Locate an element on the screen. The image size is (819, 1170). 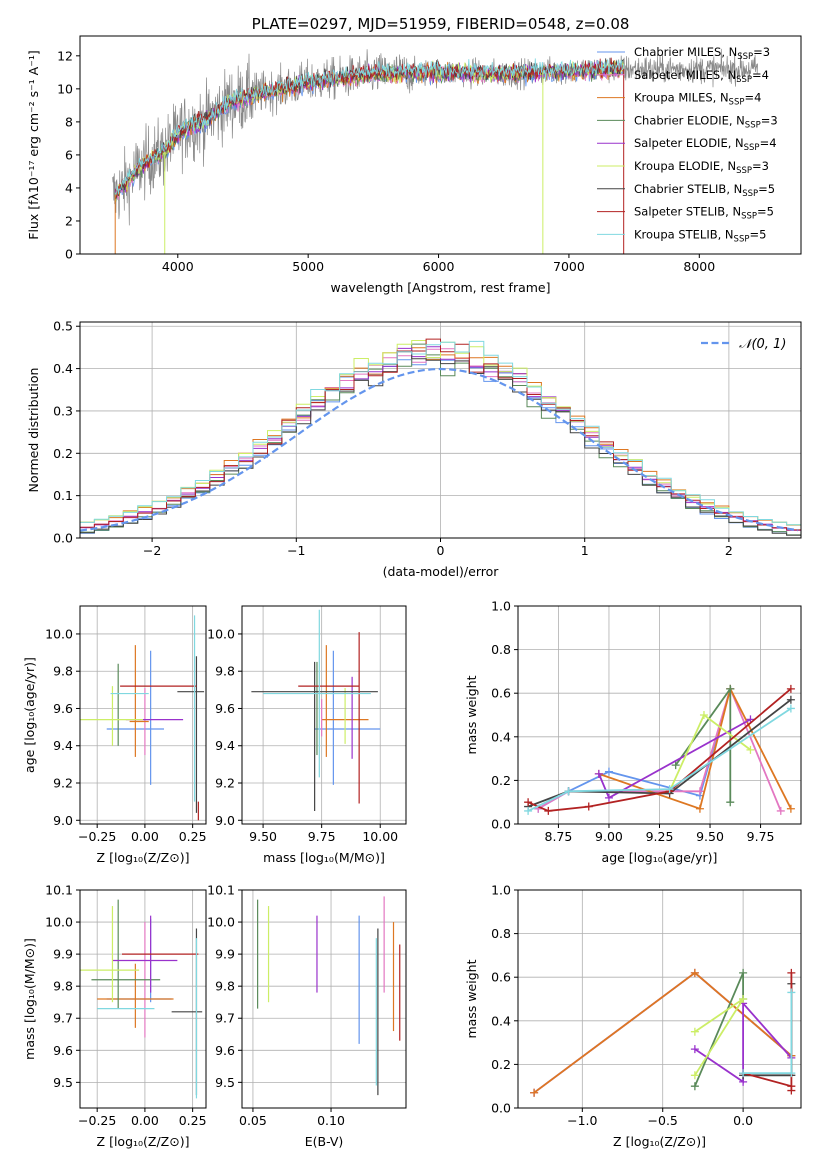
legend-label-salpeter_miles: Salpeter MILES, NSSP=4 is located at coordinates (701, 76).